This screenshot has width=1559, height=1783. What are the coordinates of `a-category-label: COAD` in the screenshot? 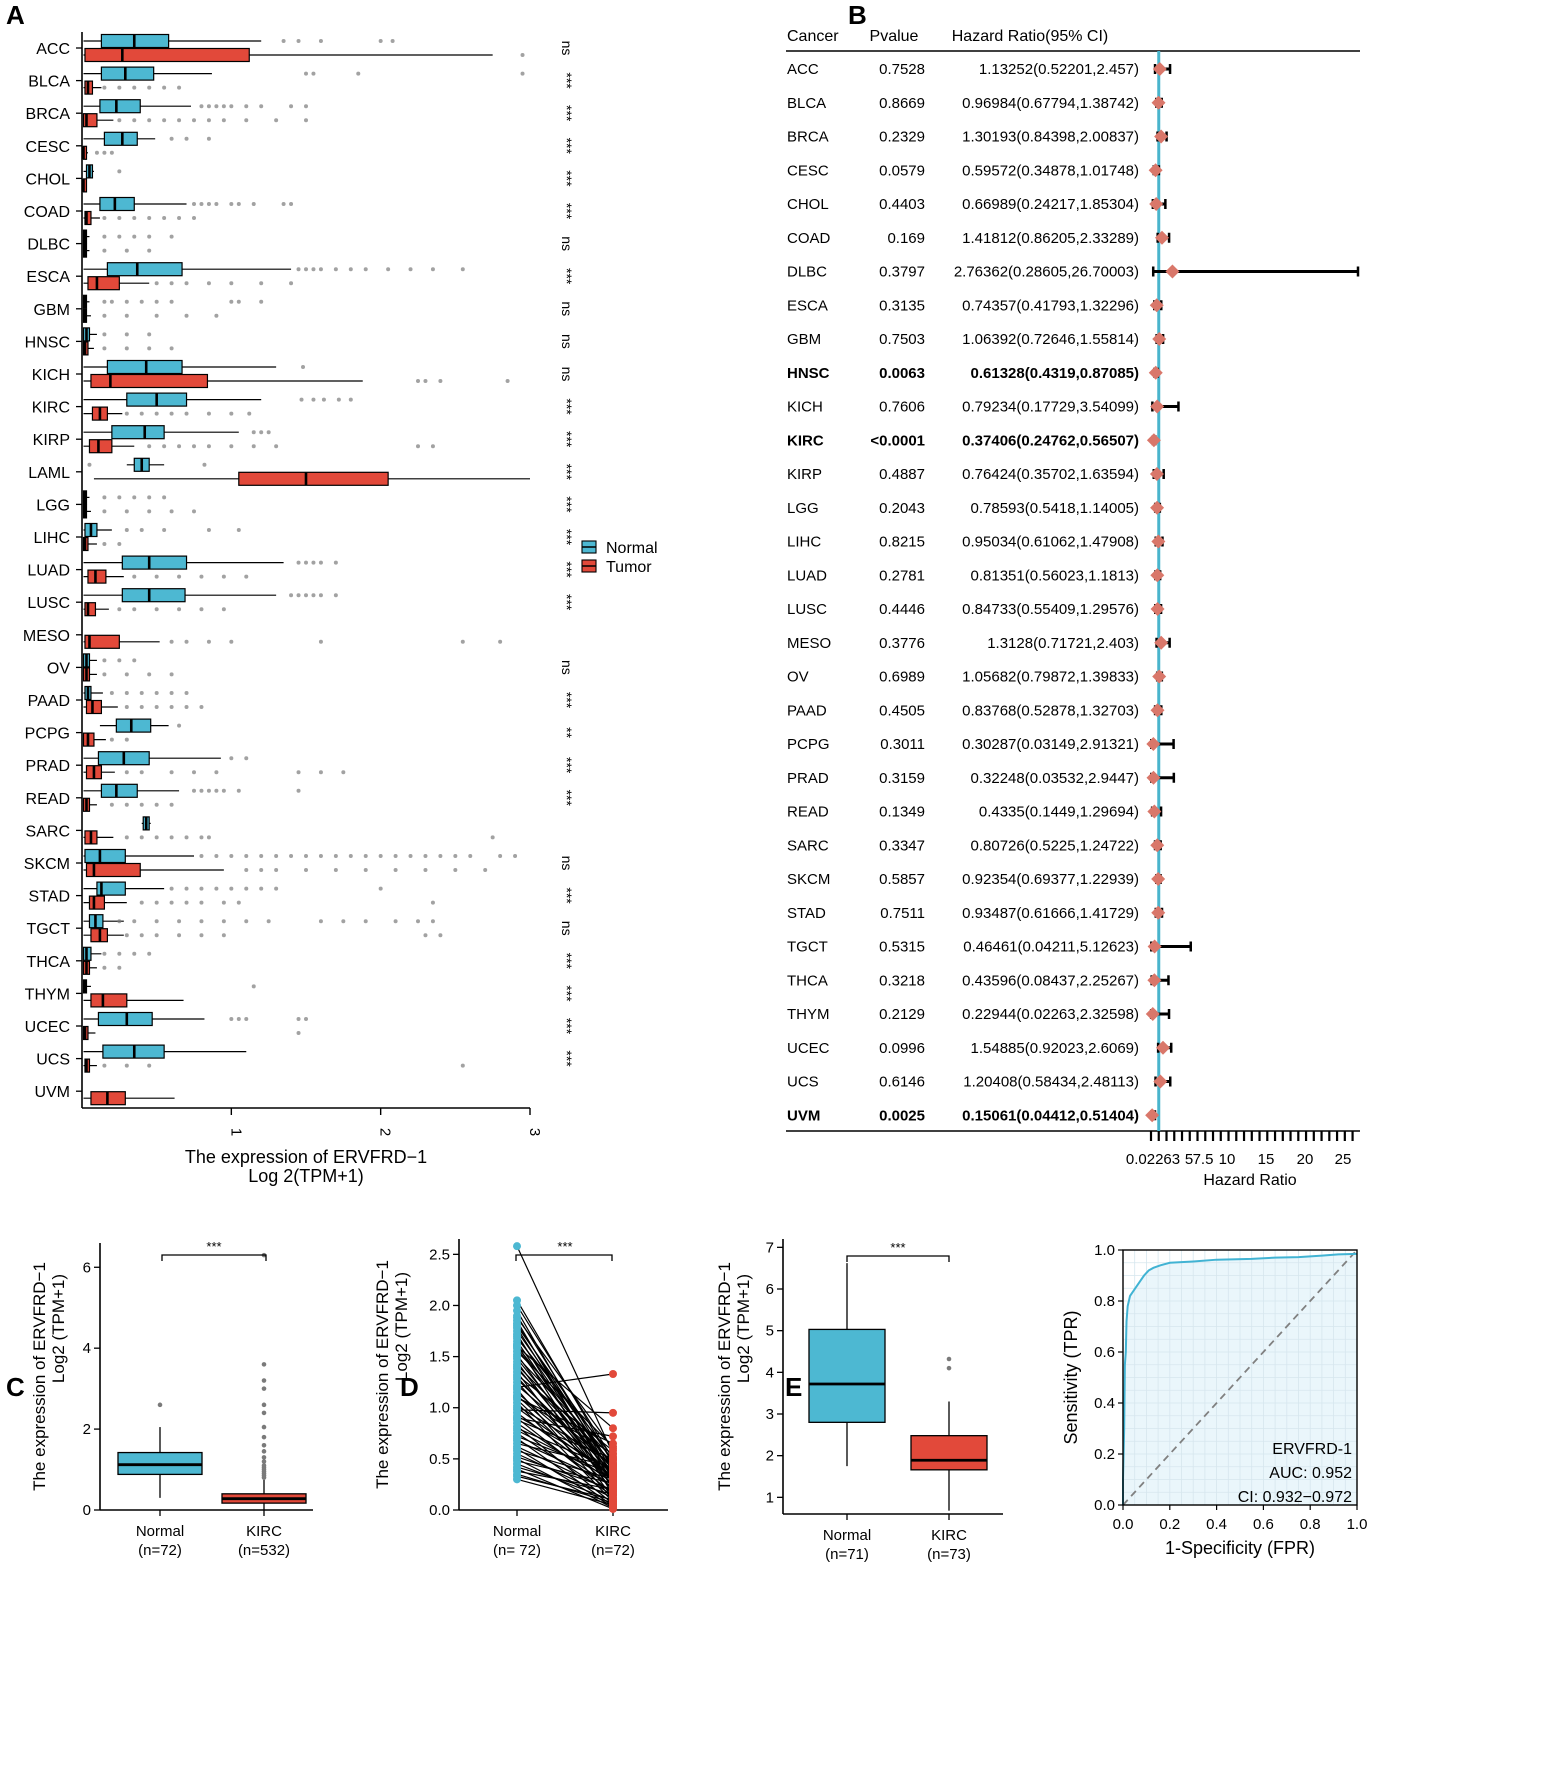 It's located at (47, 212).